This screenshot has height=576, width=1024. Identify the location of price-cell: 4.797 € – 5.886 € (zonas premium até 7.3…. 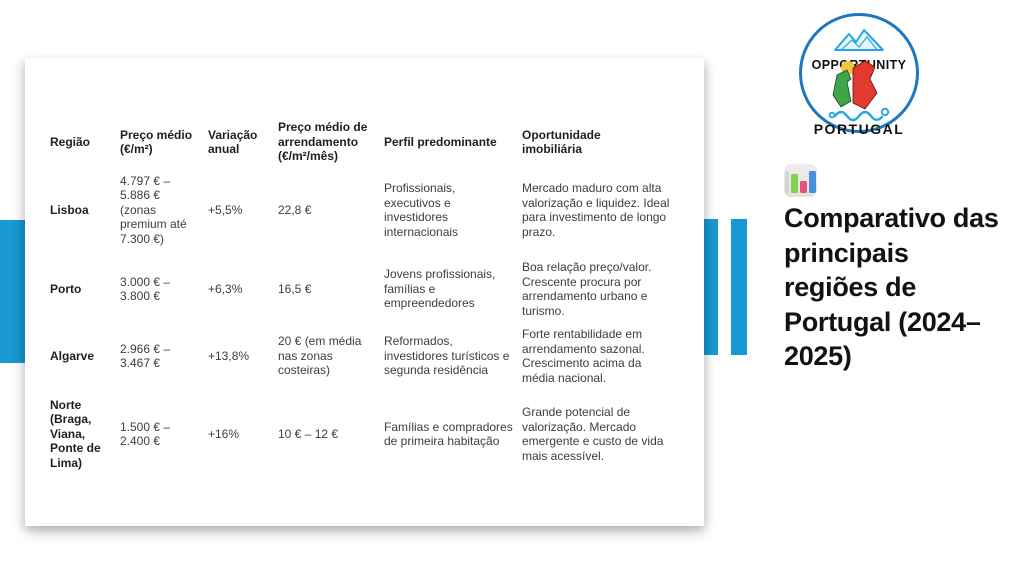
(153, 209).